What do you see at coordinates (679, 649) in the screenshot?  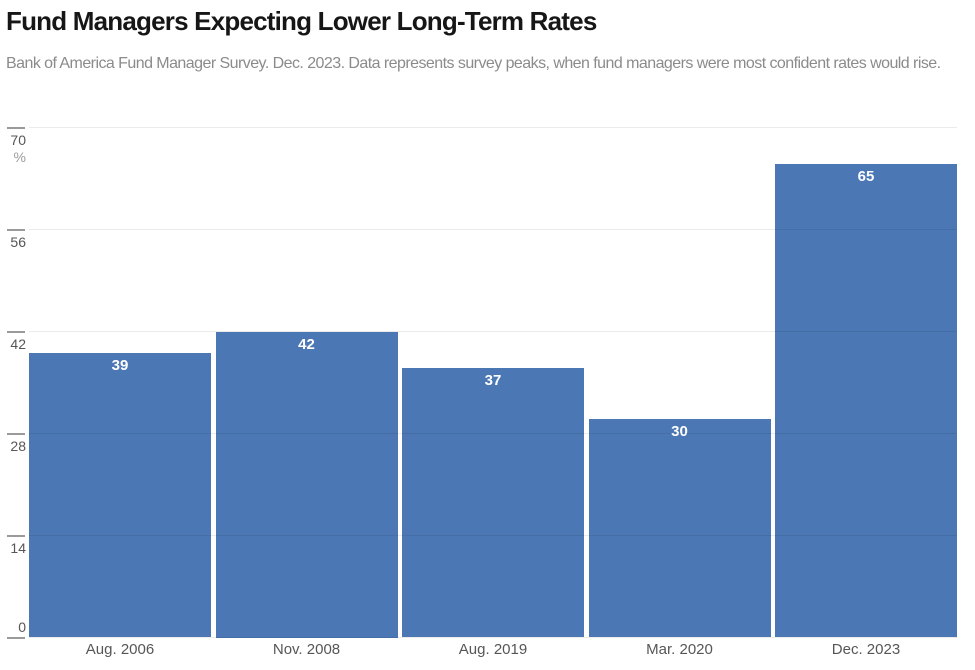 I see `x-axis-label: Mar. 2020` at bounding box center [679, 649].